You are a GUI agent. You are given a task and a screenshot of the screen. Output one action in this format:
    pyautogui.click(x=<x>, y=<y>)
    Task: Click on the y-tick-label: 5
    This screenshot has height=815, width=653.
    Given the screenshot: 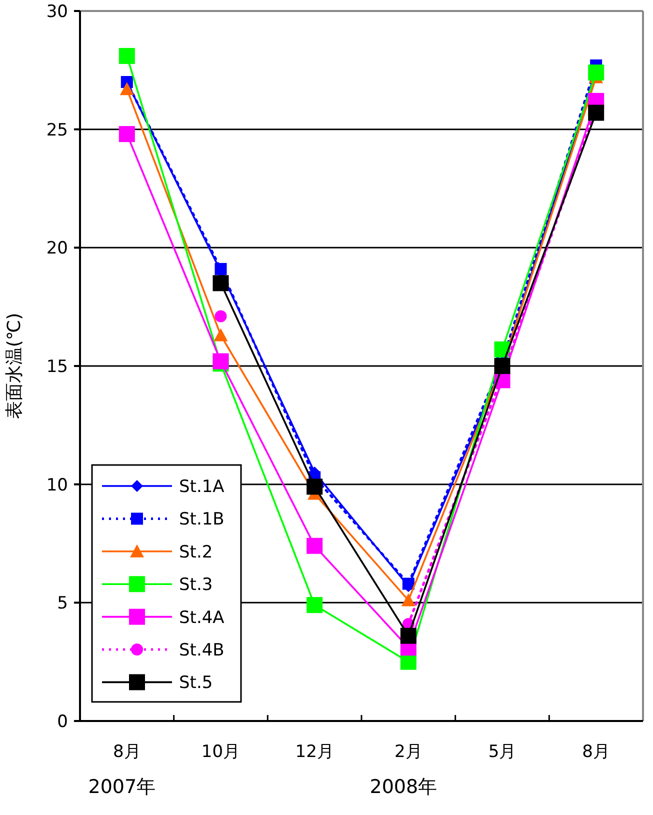 What is the action you would take?
    pyautogui.click(x=62, y=604)
    